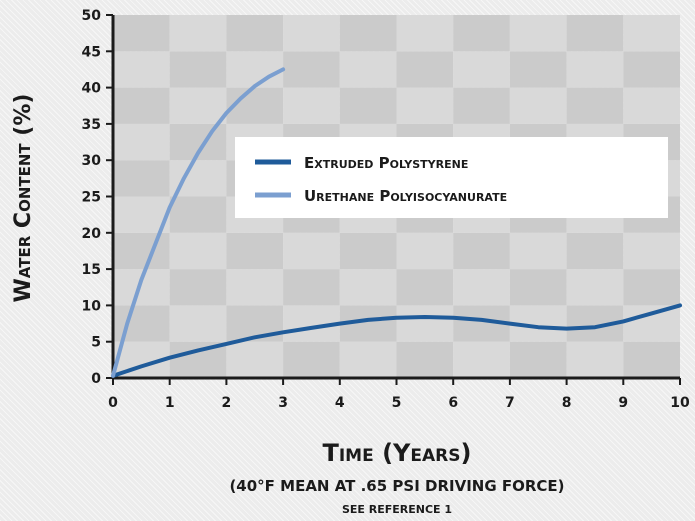  What do you see at coordinates (96, 343) in the screenshot?
I see `y-tick-label: 5` at bounding box center [96, 343].